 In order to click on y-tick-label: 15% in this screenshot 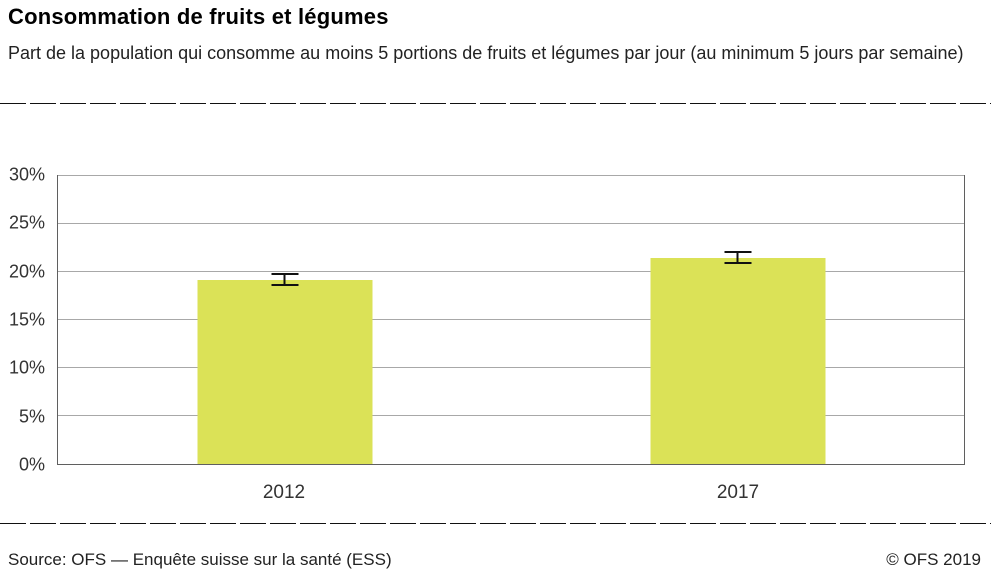, I will do `click(26, 319)`.